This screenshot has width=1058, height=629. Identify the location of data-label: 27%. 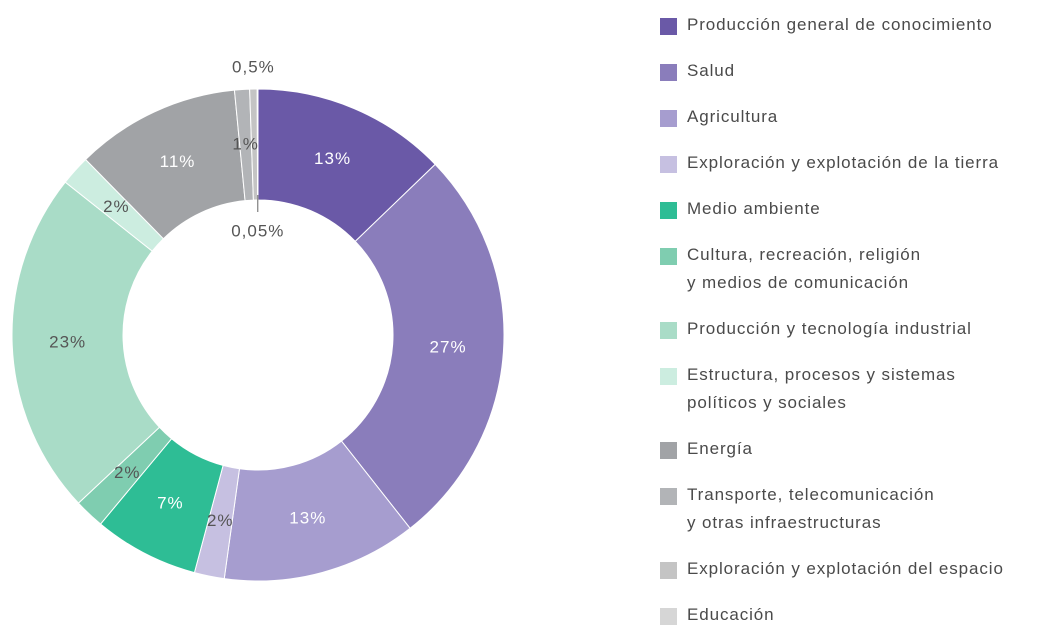
(448, 347).